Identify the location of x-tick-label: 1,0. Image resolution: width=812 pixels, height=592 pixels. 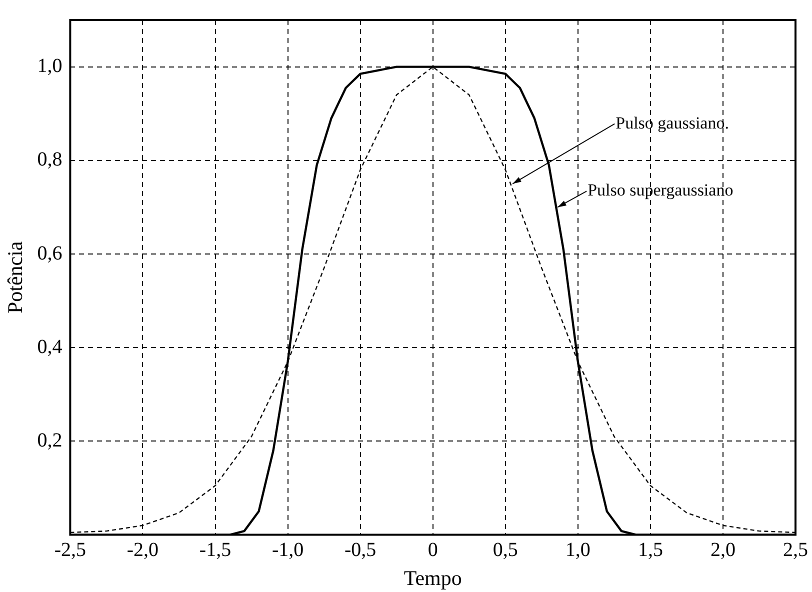
(577, 550).